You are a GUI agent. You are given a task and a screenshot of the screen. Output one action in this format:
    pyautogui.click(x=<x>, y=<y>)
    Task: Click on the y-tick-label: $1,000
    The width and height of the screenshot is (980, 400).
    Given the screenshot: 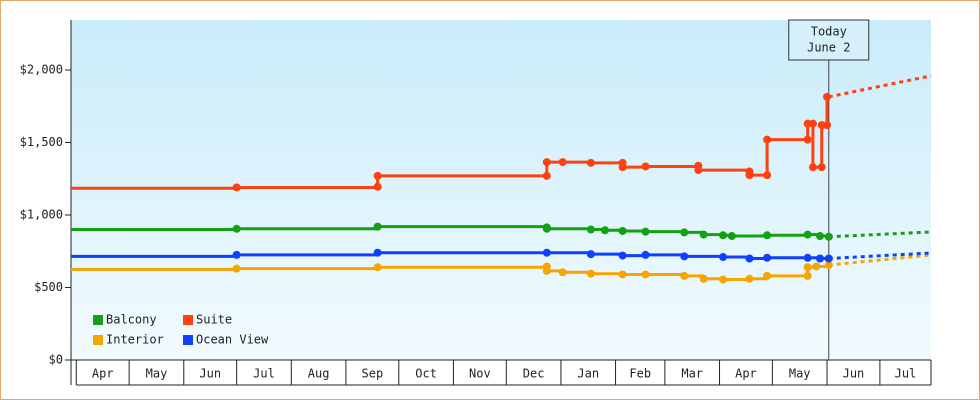 What is the action you would take?
    pyautogui.click(x=41, y=215)
    